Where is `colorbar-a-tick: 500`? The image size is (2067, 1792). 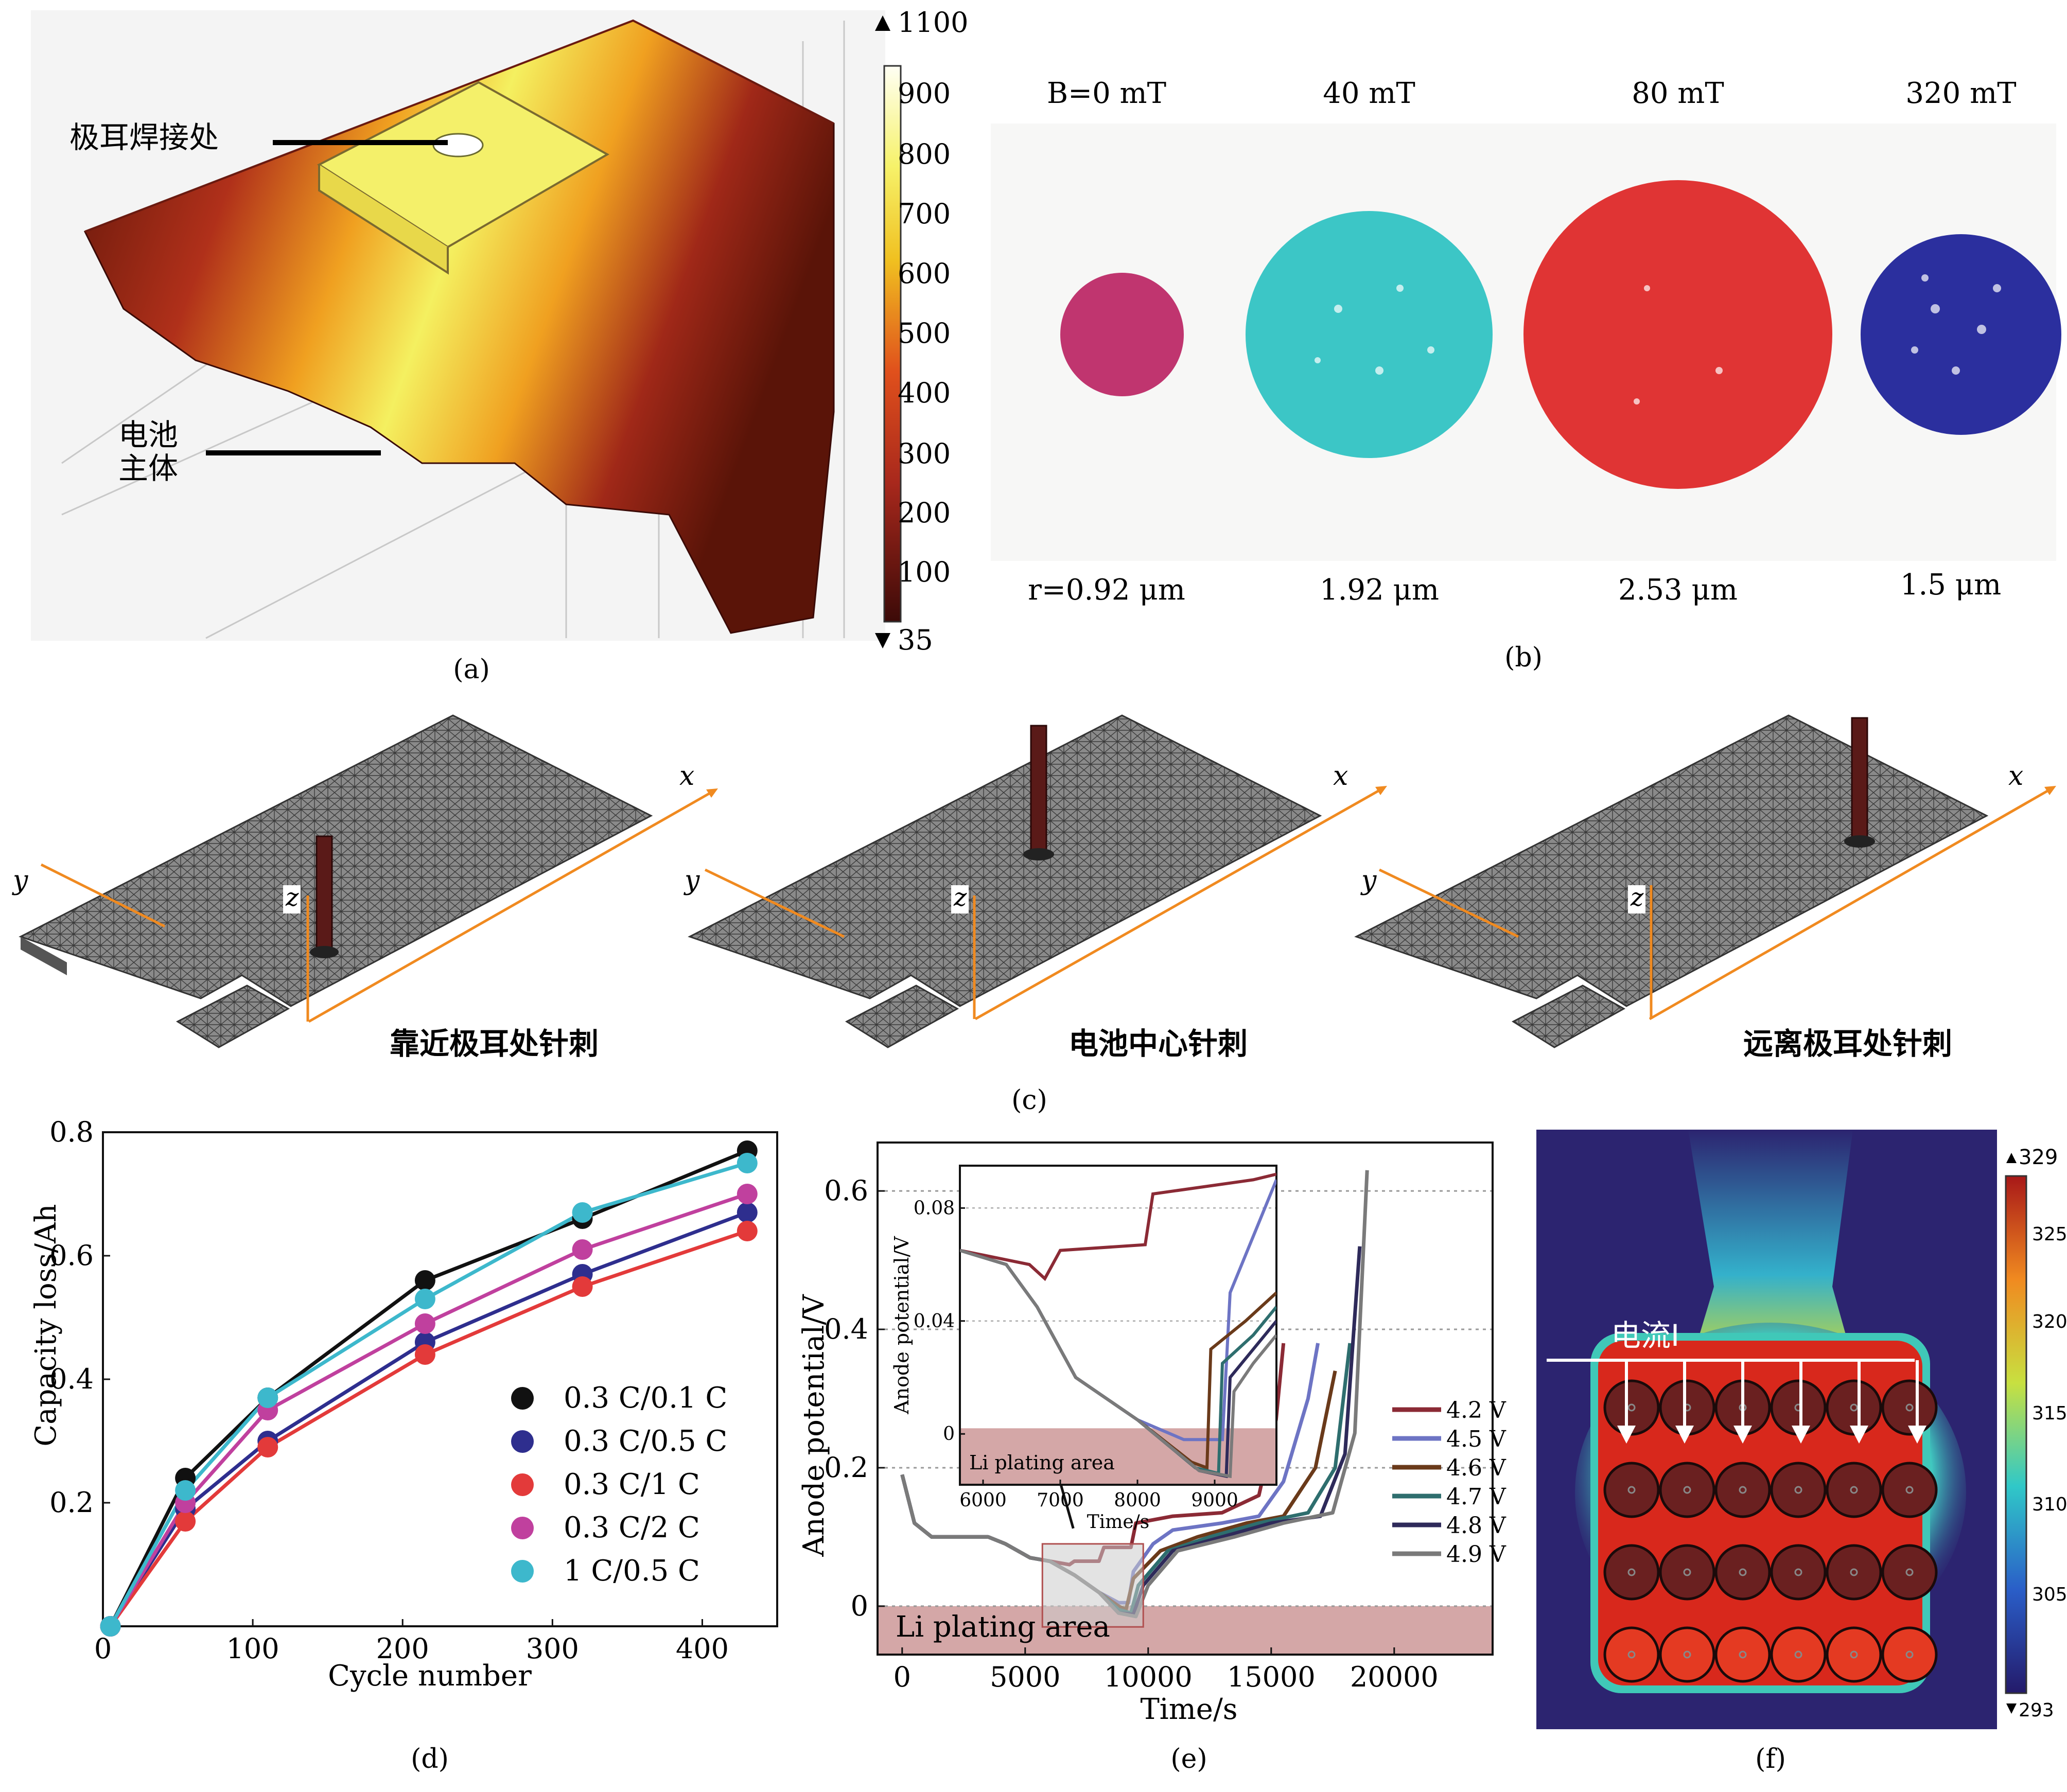 colorbar-a-tick: 500 is located at coordinates (925, 333).